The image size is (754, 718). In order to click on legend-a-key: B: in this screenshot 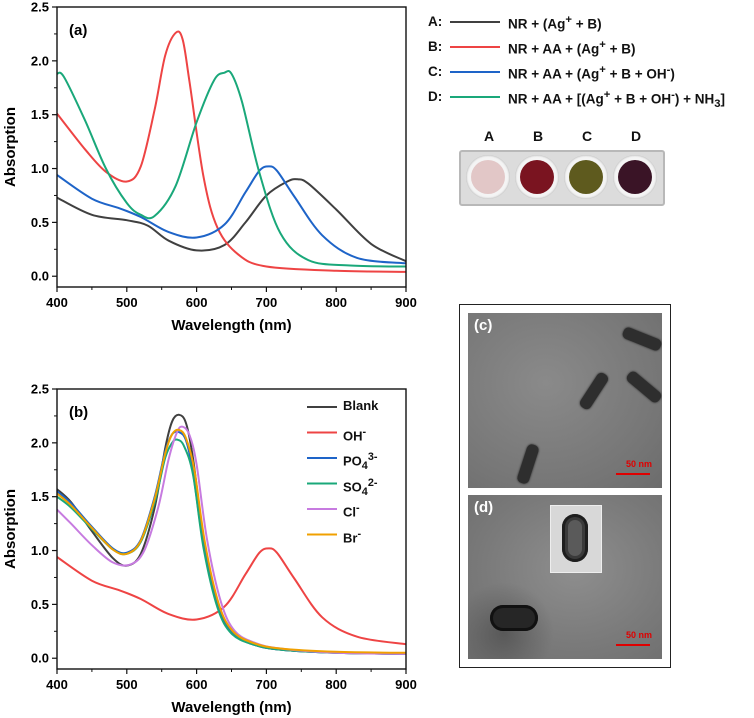, I will do `click(435, 46)`.